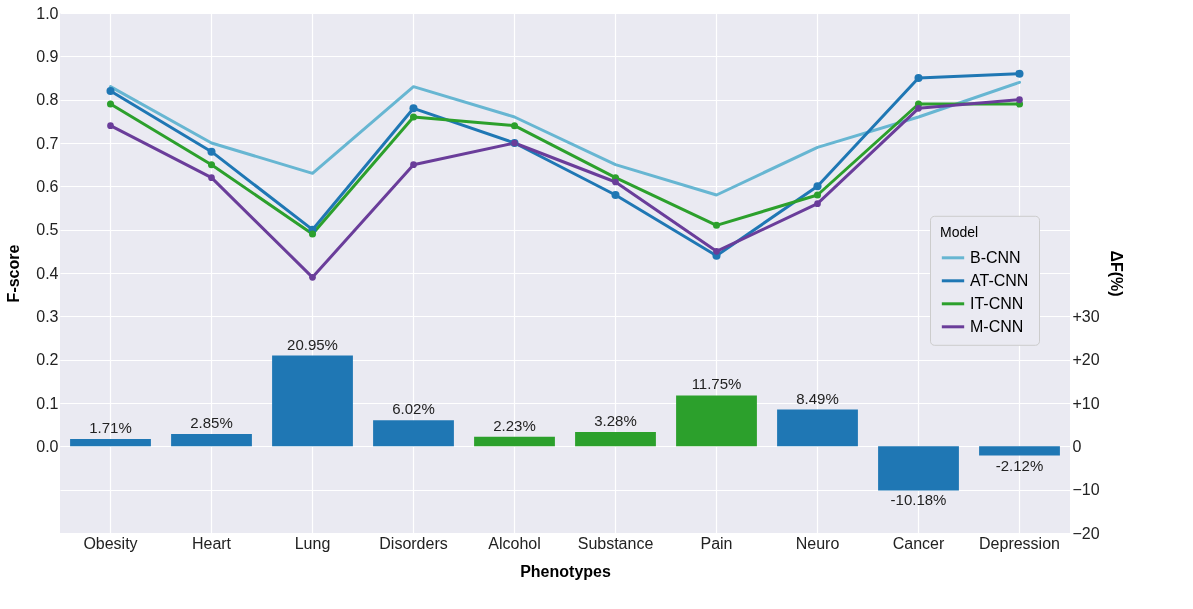  I want to click on y-tick-label: 1.0, so click(47, 13).